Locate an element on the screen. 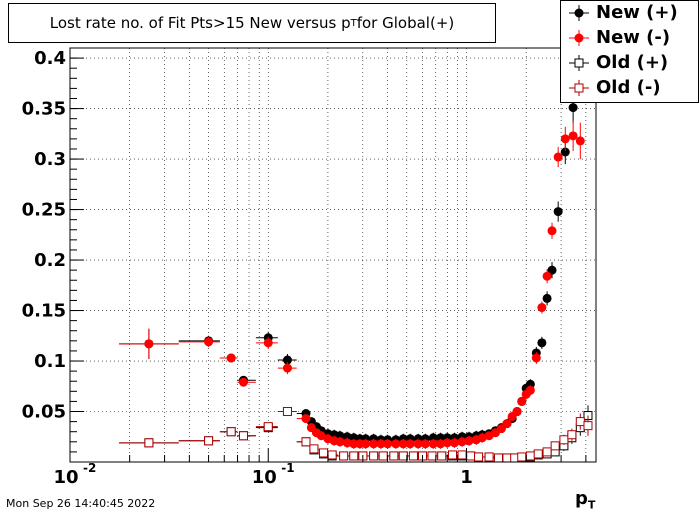 Image resolution: width=700 pixels, height=514 pixels. legend-label-new-plus: New (+) is located at coordinates (637, 12).